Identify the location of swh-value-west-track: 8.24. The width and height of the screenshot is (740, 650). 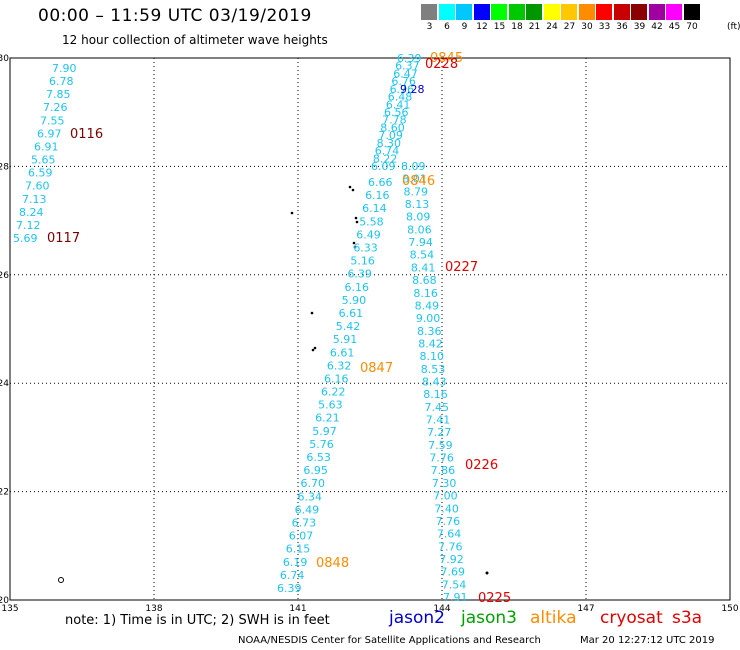
(31, 212).